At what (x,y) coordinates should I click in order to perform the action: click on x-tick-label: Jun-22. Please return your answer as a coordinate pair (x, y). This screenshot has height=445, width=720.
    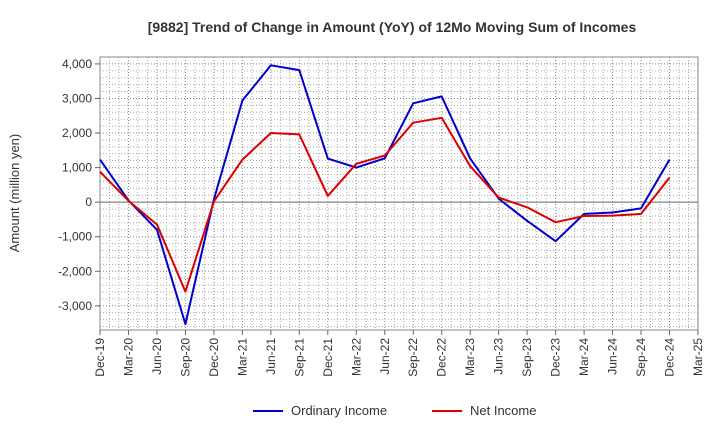
    Looking at the image, I should click on (385, 356).